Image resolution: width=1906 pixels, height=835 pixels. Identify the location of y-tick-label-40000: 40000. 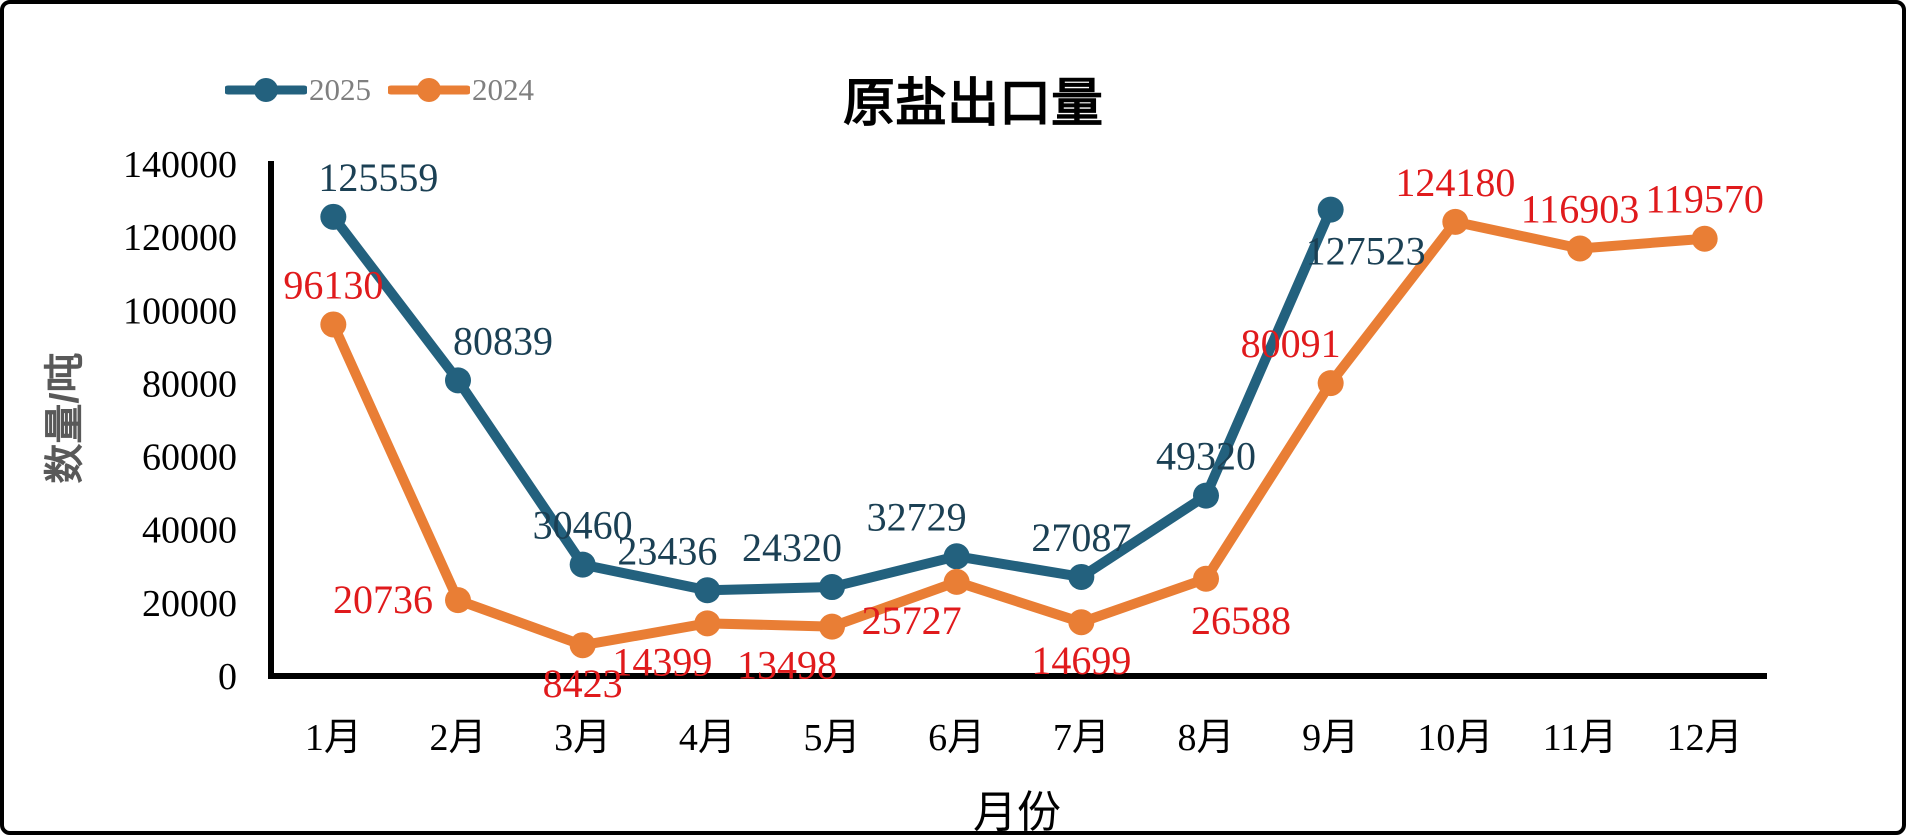
(189, 531).